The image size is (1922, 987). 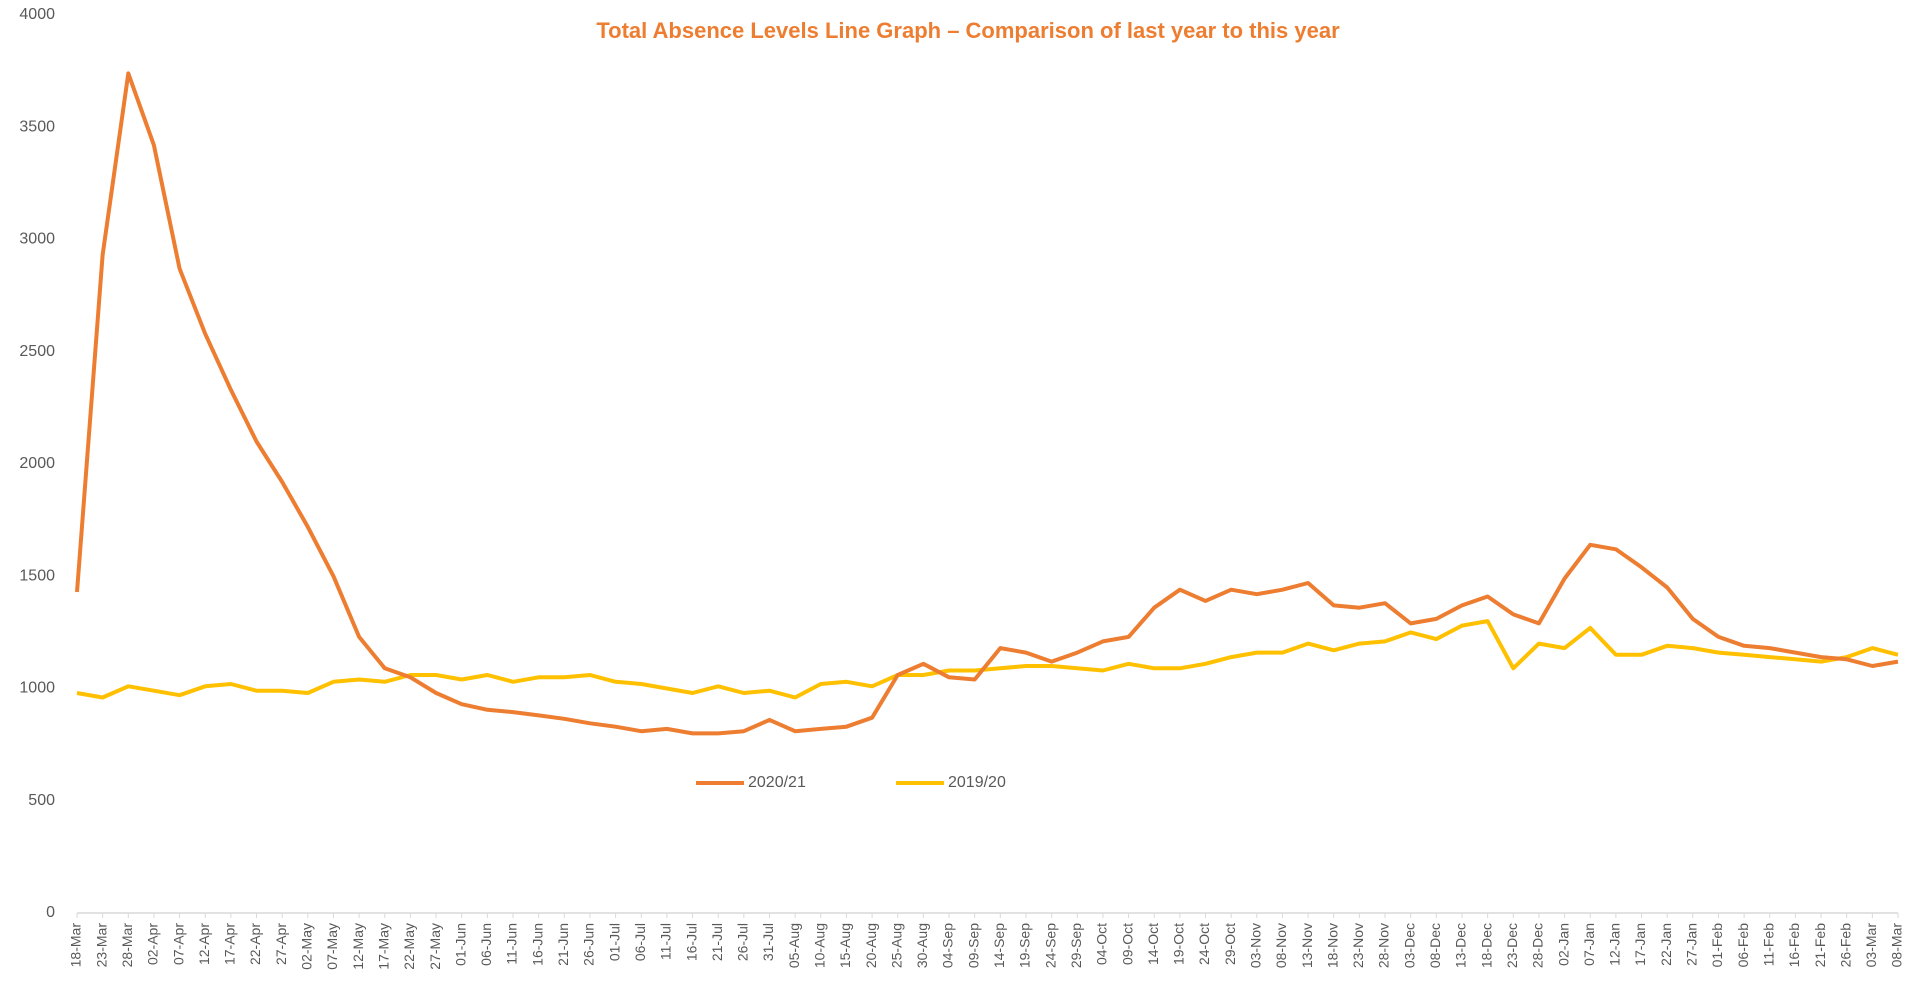 What do you see at coordinates (37, 463) in the screenshot?
I see `y-tick-label: 2000` at bounding box center [37, 463].